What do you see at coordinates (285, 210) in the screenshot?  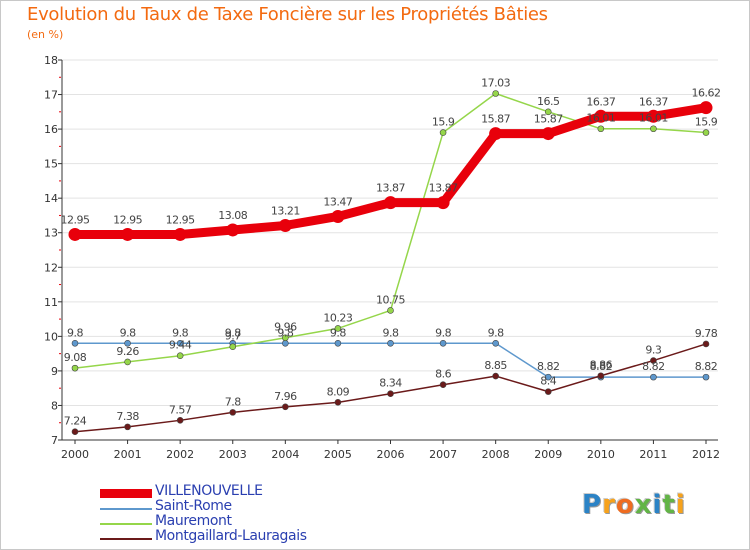 I see `data-label: 13.21` at bounding box center [285, 210].